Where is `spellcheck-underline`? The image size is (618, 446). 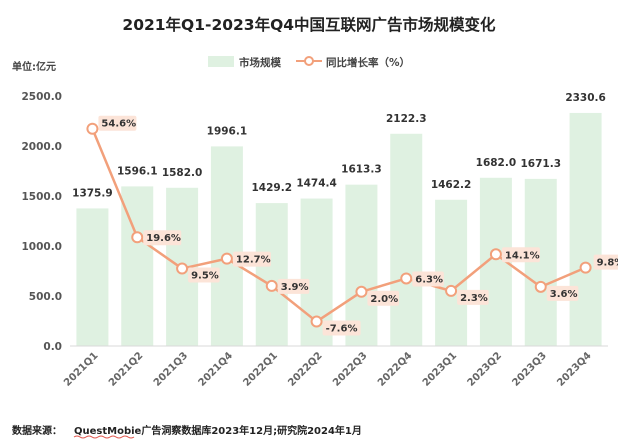
spellcheck-underline is located at coordinates (104, 437).